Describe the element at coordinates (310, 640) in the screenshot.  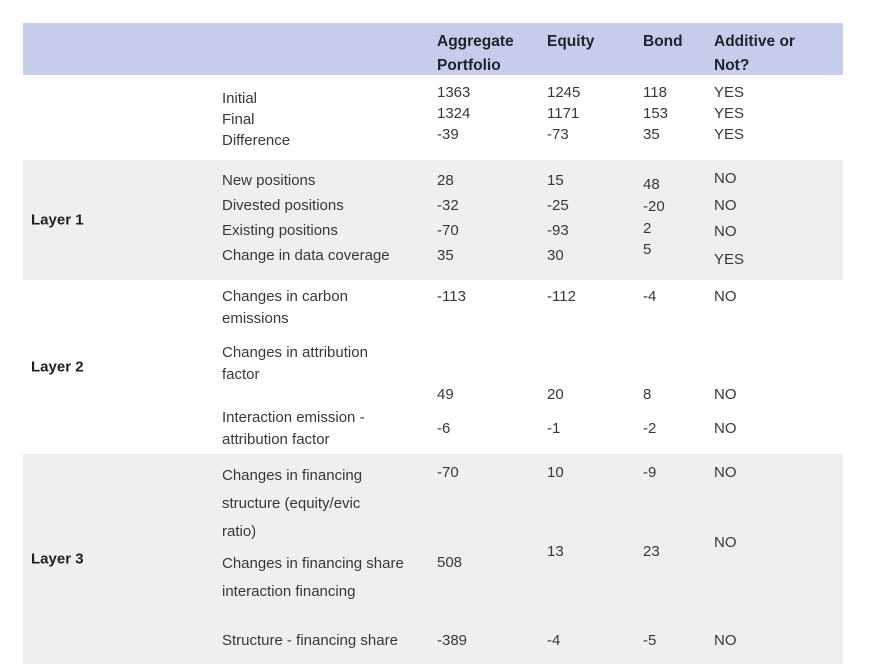
I see `row-label: Structure - financing share` at that location.